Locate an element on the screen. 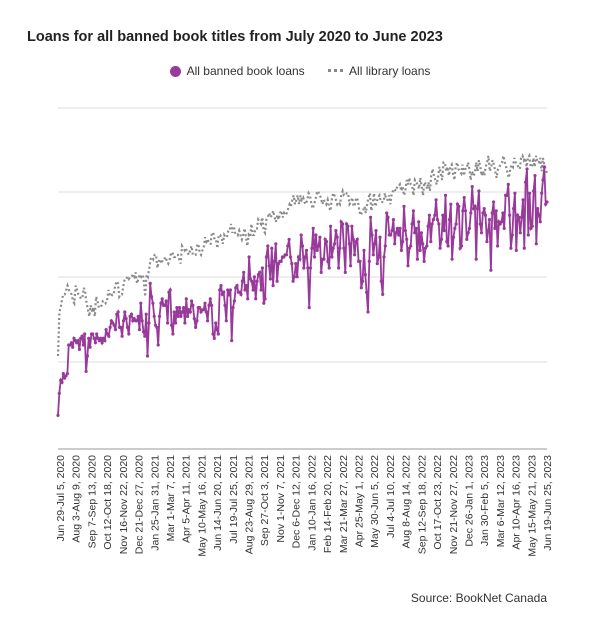  x-tick-label: Jun 14-Jun 20, 2021 is located at coordinates (218, 503).